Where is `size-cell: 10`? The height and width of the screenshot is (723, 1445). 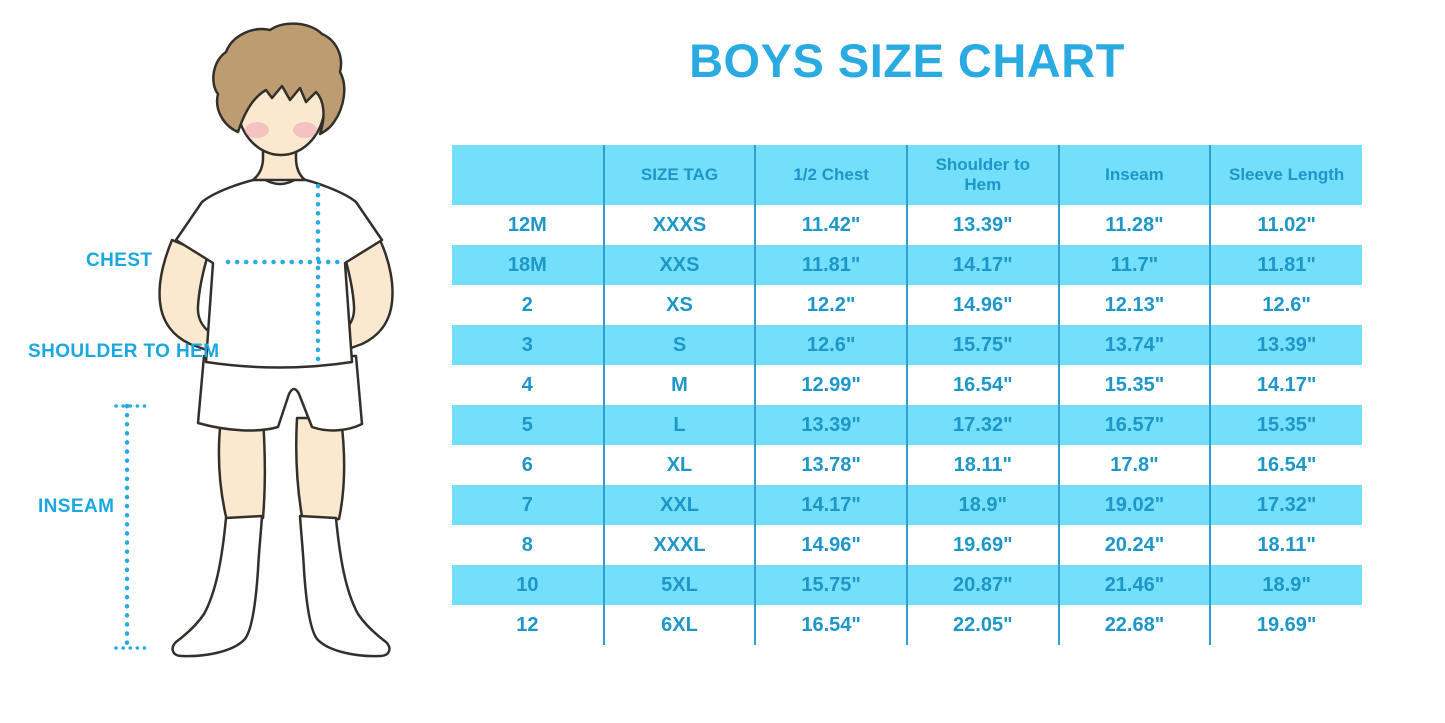
size-cell: 10 is located at coordinates (527, 584).